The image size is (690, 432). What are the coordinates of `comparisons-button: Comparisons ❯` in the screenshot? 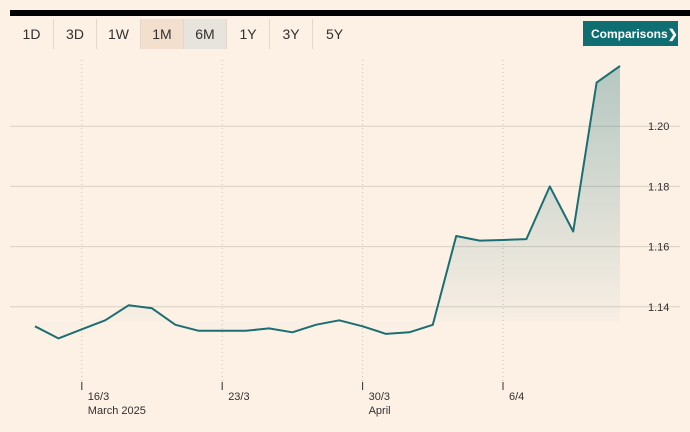 It's located at (630, 33).